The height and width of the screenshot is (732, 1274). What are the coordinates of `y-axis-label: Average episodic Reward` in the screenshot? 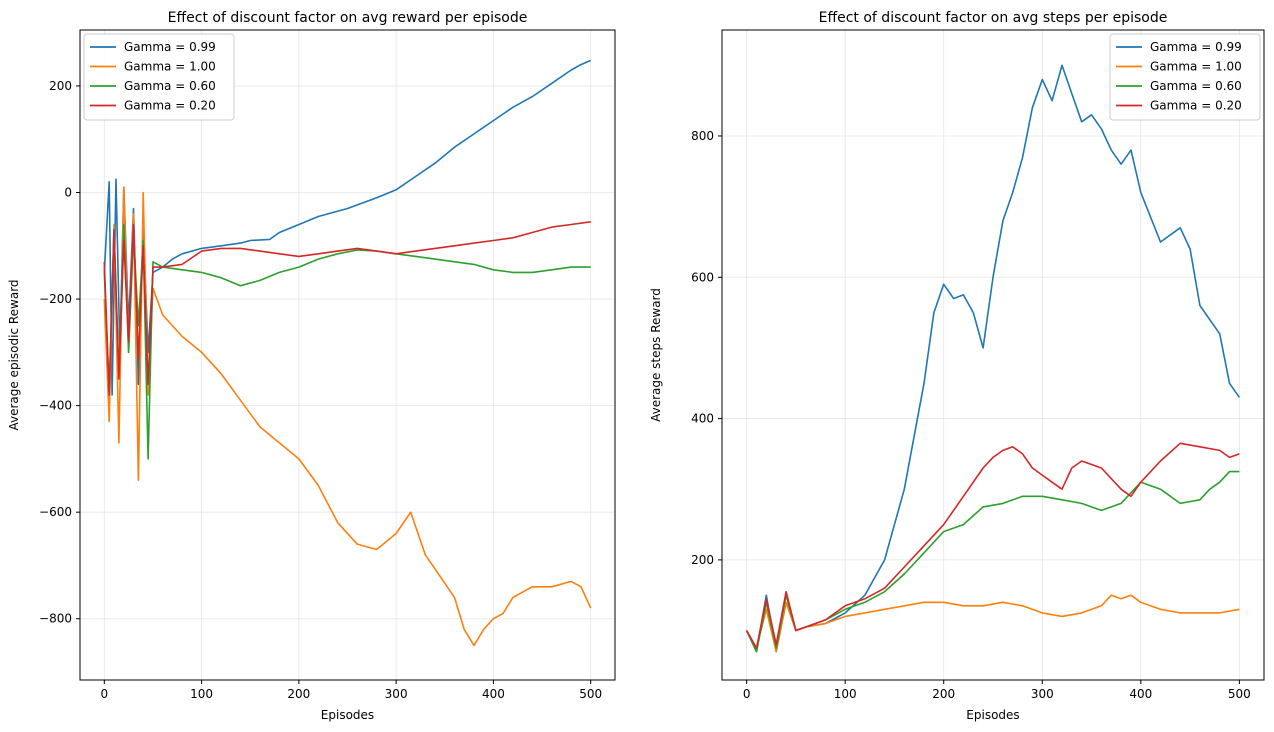 It's located at (14, 354).